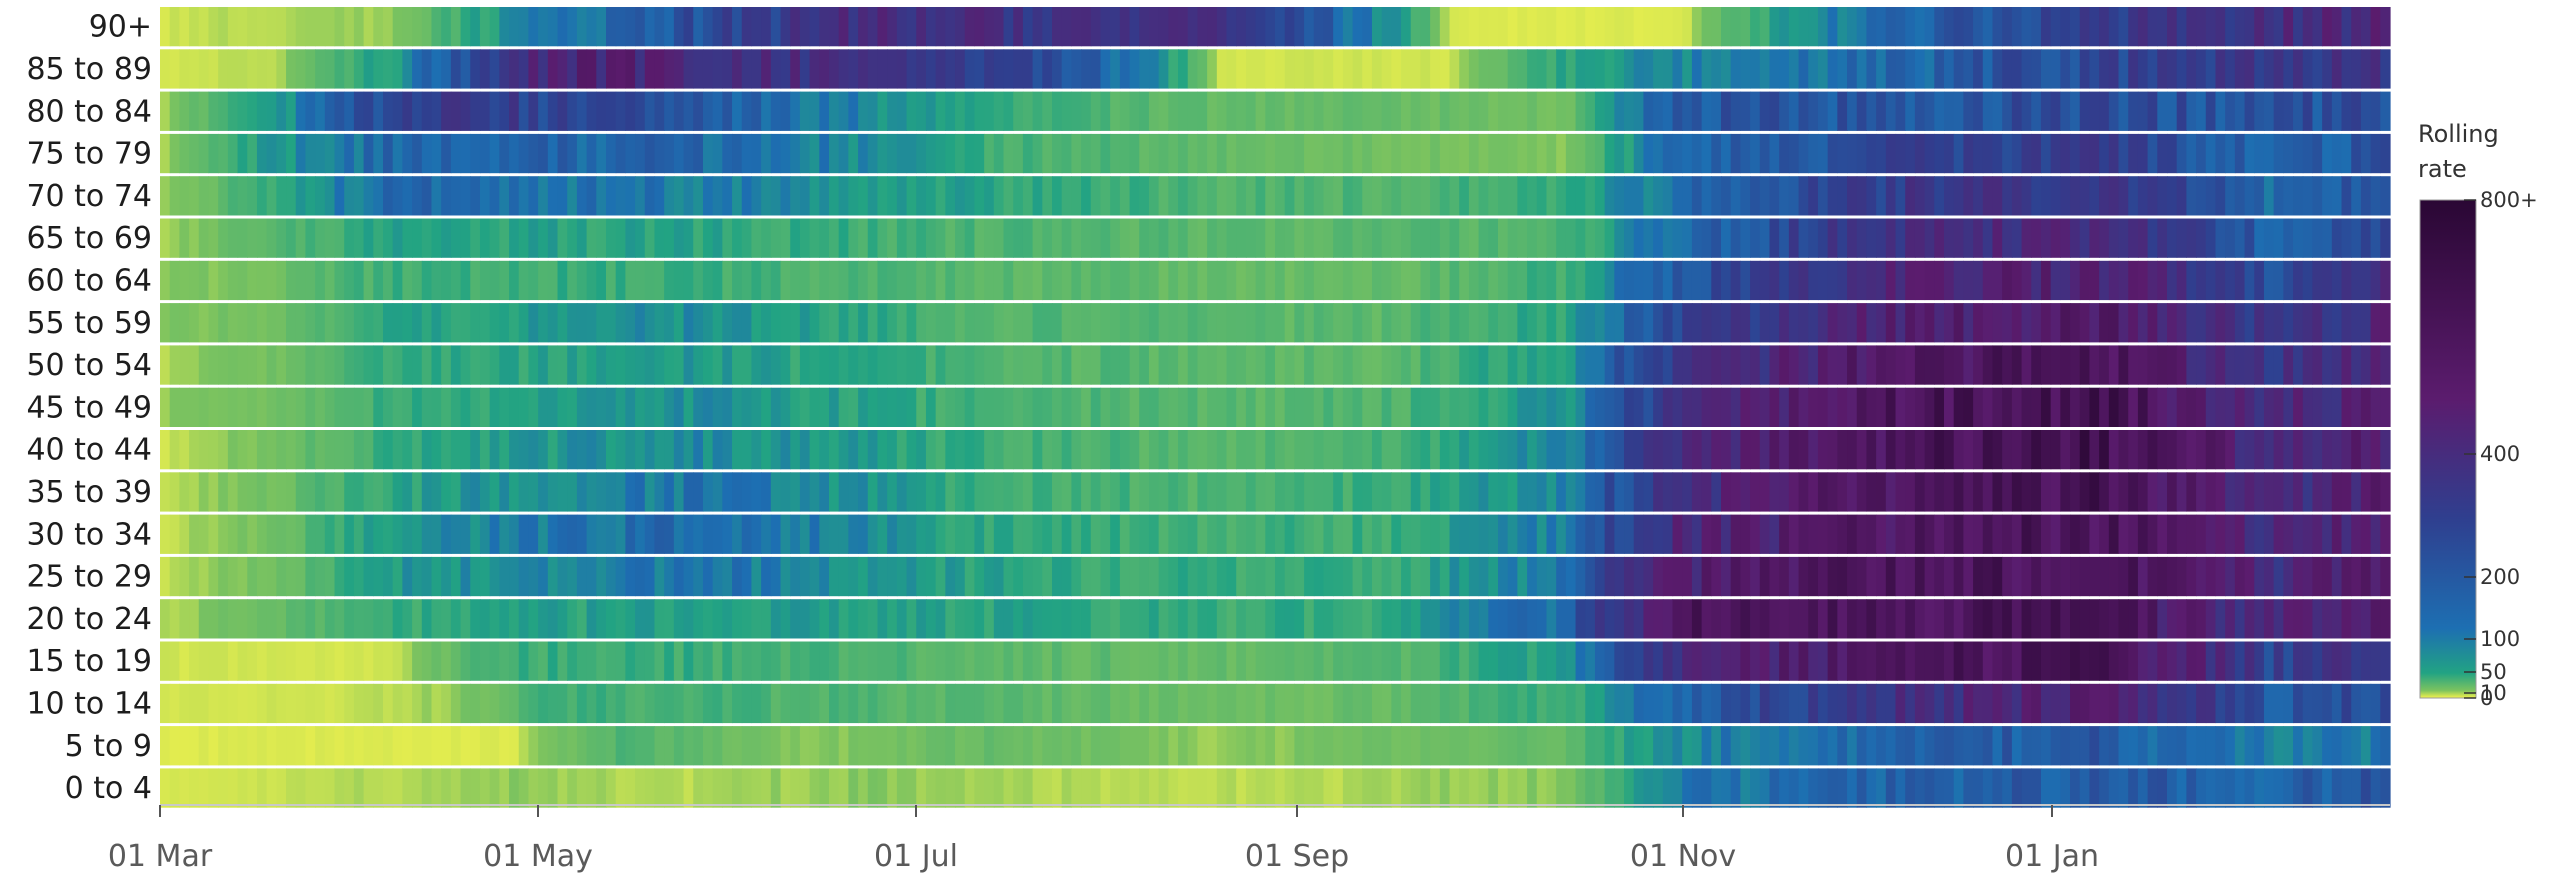 Image resolution: width=2552 pixels, height=879 pixels. What do you see at coordinates (89, 323) in the screenshot?
I see `row-label: 55 to 59` at bounding box center [89, 323].